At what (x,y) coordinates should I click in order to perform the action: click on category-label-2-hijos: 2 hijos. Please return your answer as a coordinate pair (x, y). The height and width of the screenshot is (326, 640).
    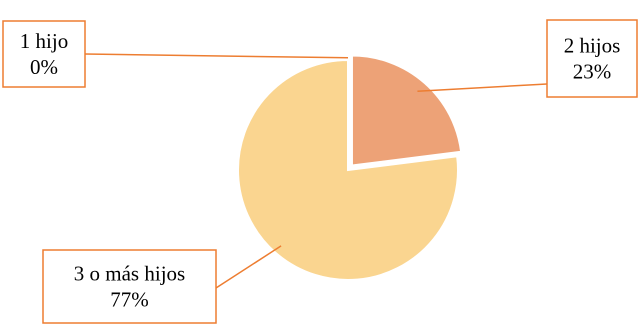
    Looking at the image, I should click on (592, 46).